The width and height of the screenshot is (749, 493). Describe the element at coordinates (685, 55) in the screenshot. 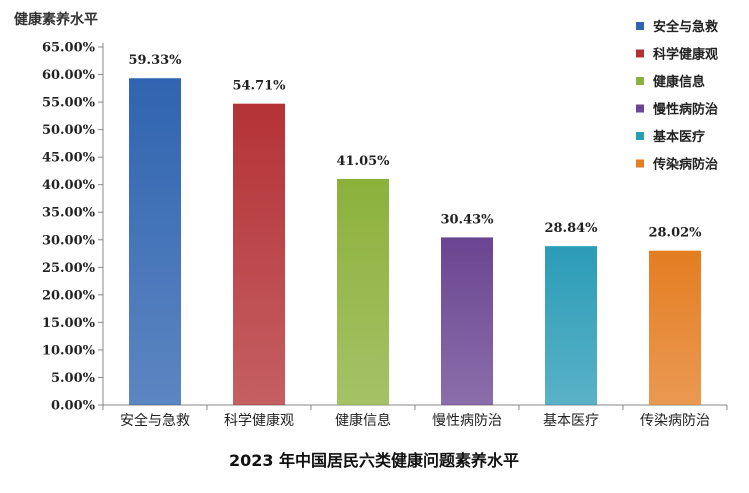

I see `legend-label: 科学健康观` at that location.